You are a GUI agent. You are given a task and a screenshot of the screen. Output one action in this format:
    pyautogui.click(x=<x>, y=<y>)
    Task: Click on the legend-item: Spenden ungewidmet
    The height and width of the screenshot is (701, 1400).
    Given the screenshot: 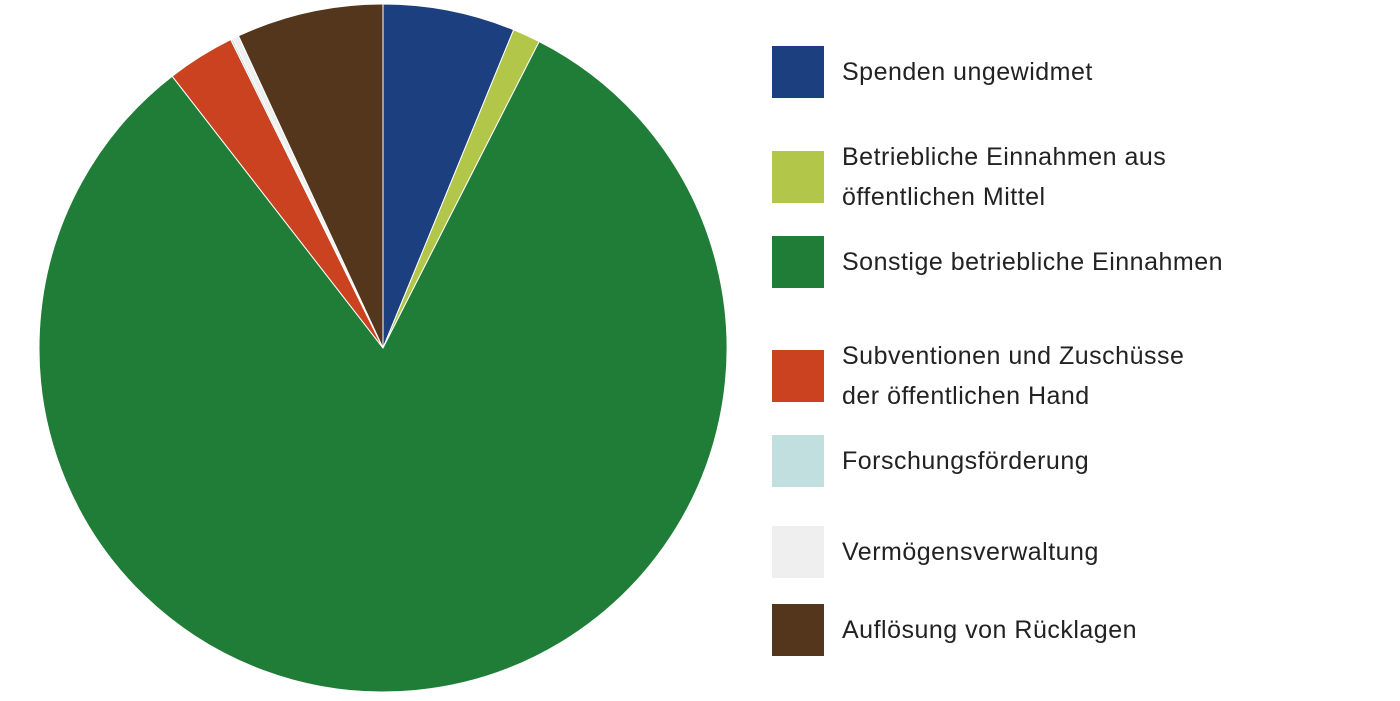 What is the action you would take?
    pyautogui.click(x=932, y=72)
    